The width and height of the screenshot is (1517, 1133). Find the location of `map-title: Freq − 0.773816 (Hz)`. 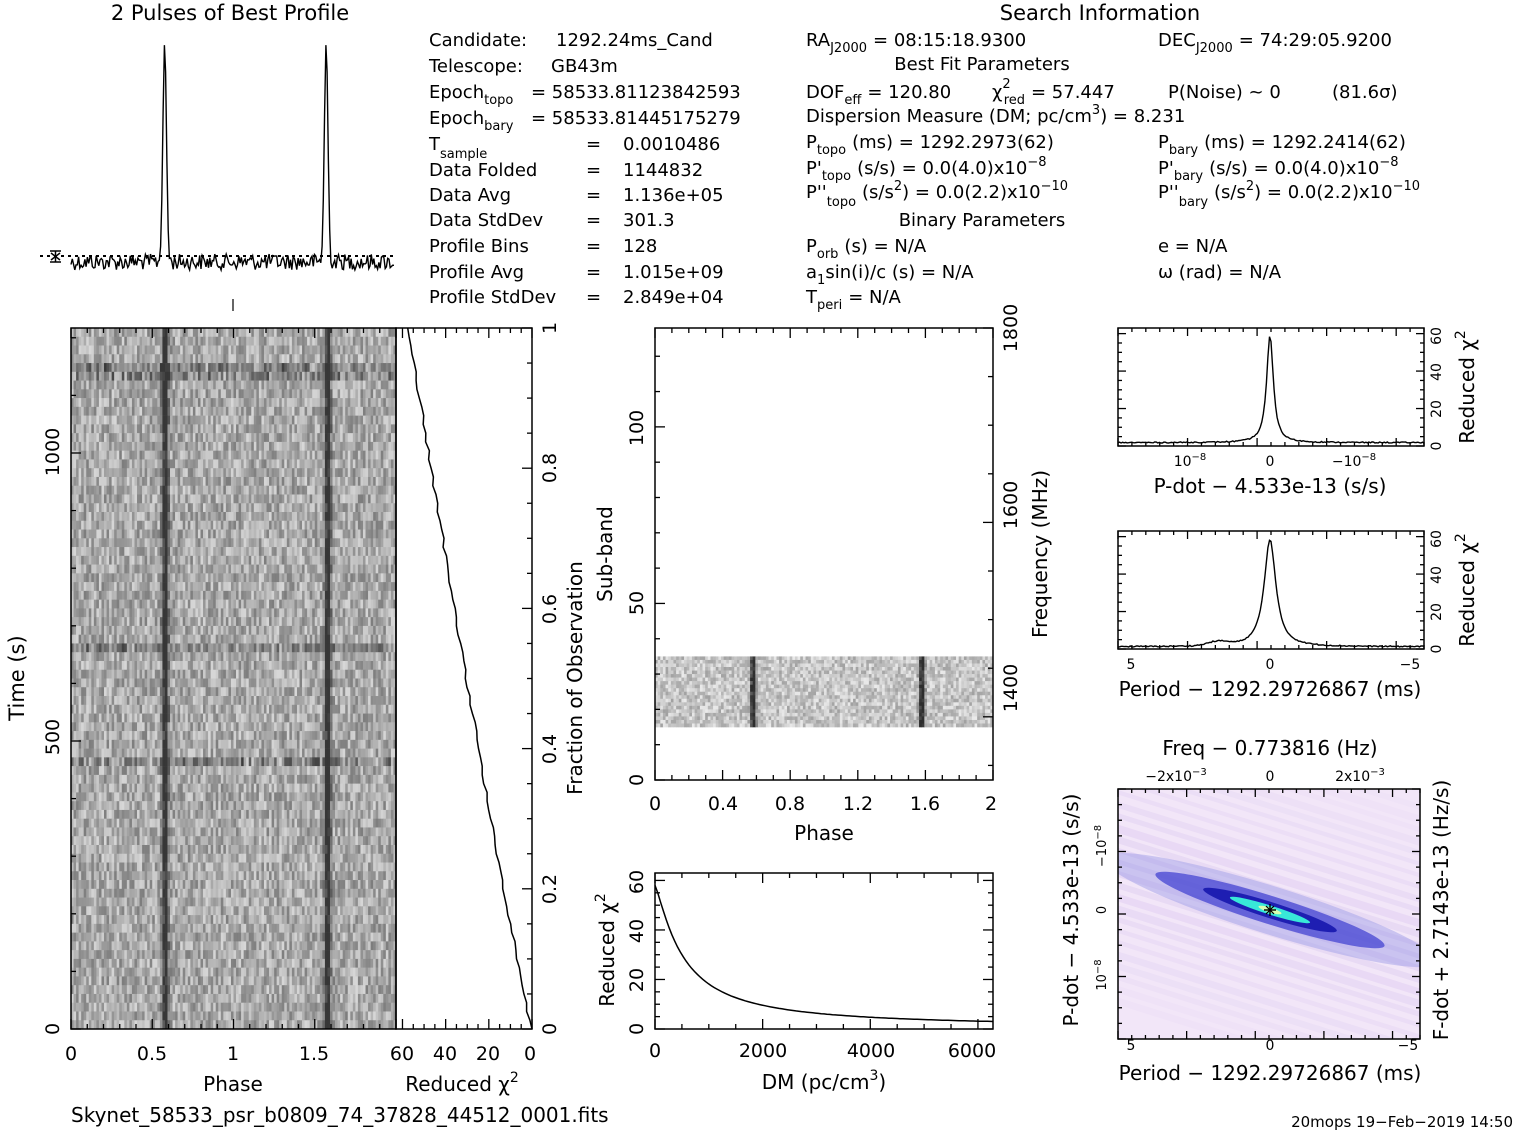

map-title: Freq − 0.773816 (Hz) is located at coordinates (1269, 748).